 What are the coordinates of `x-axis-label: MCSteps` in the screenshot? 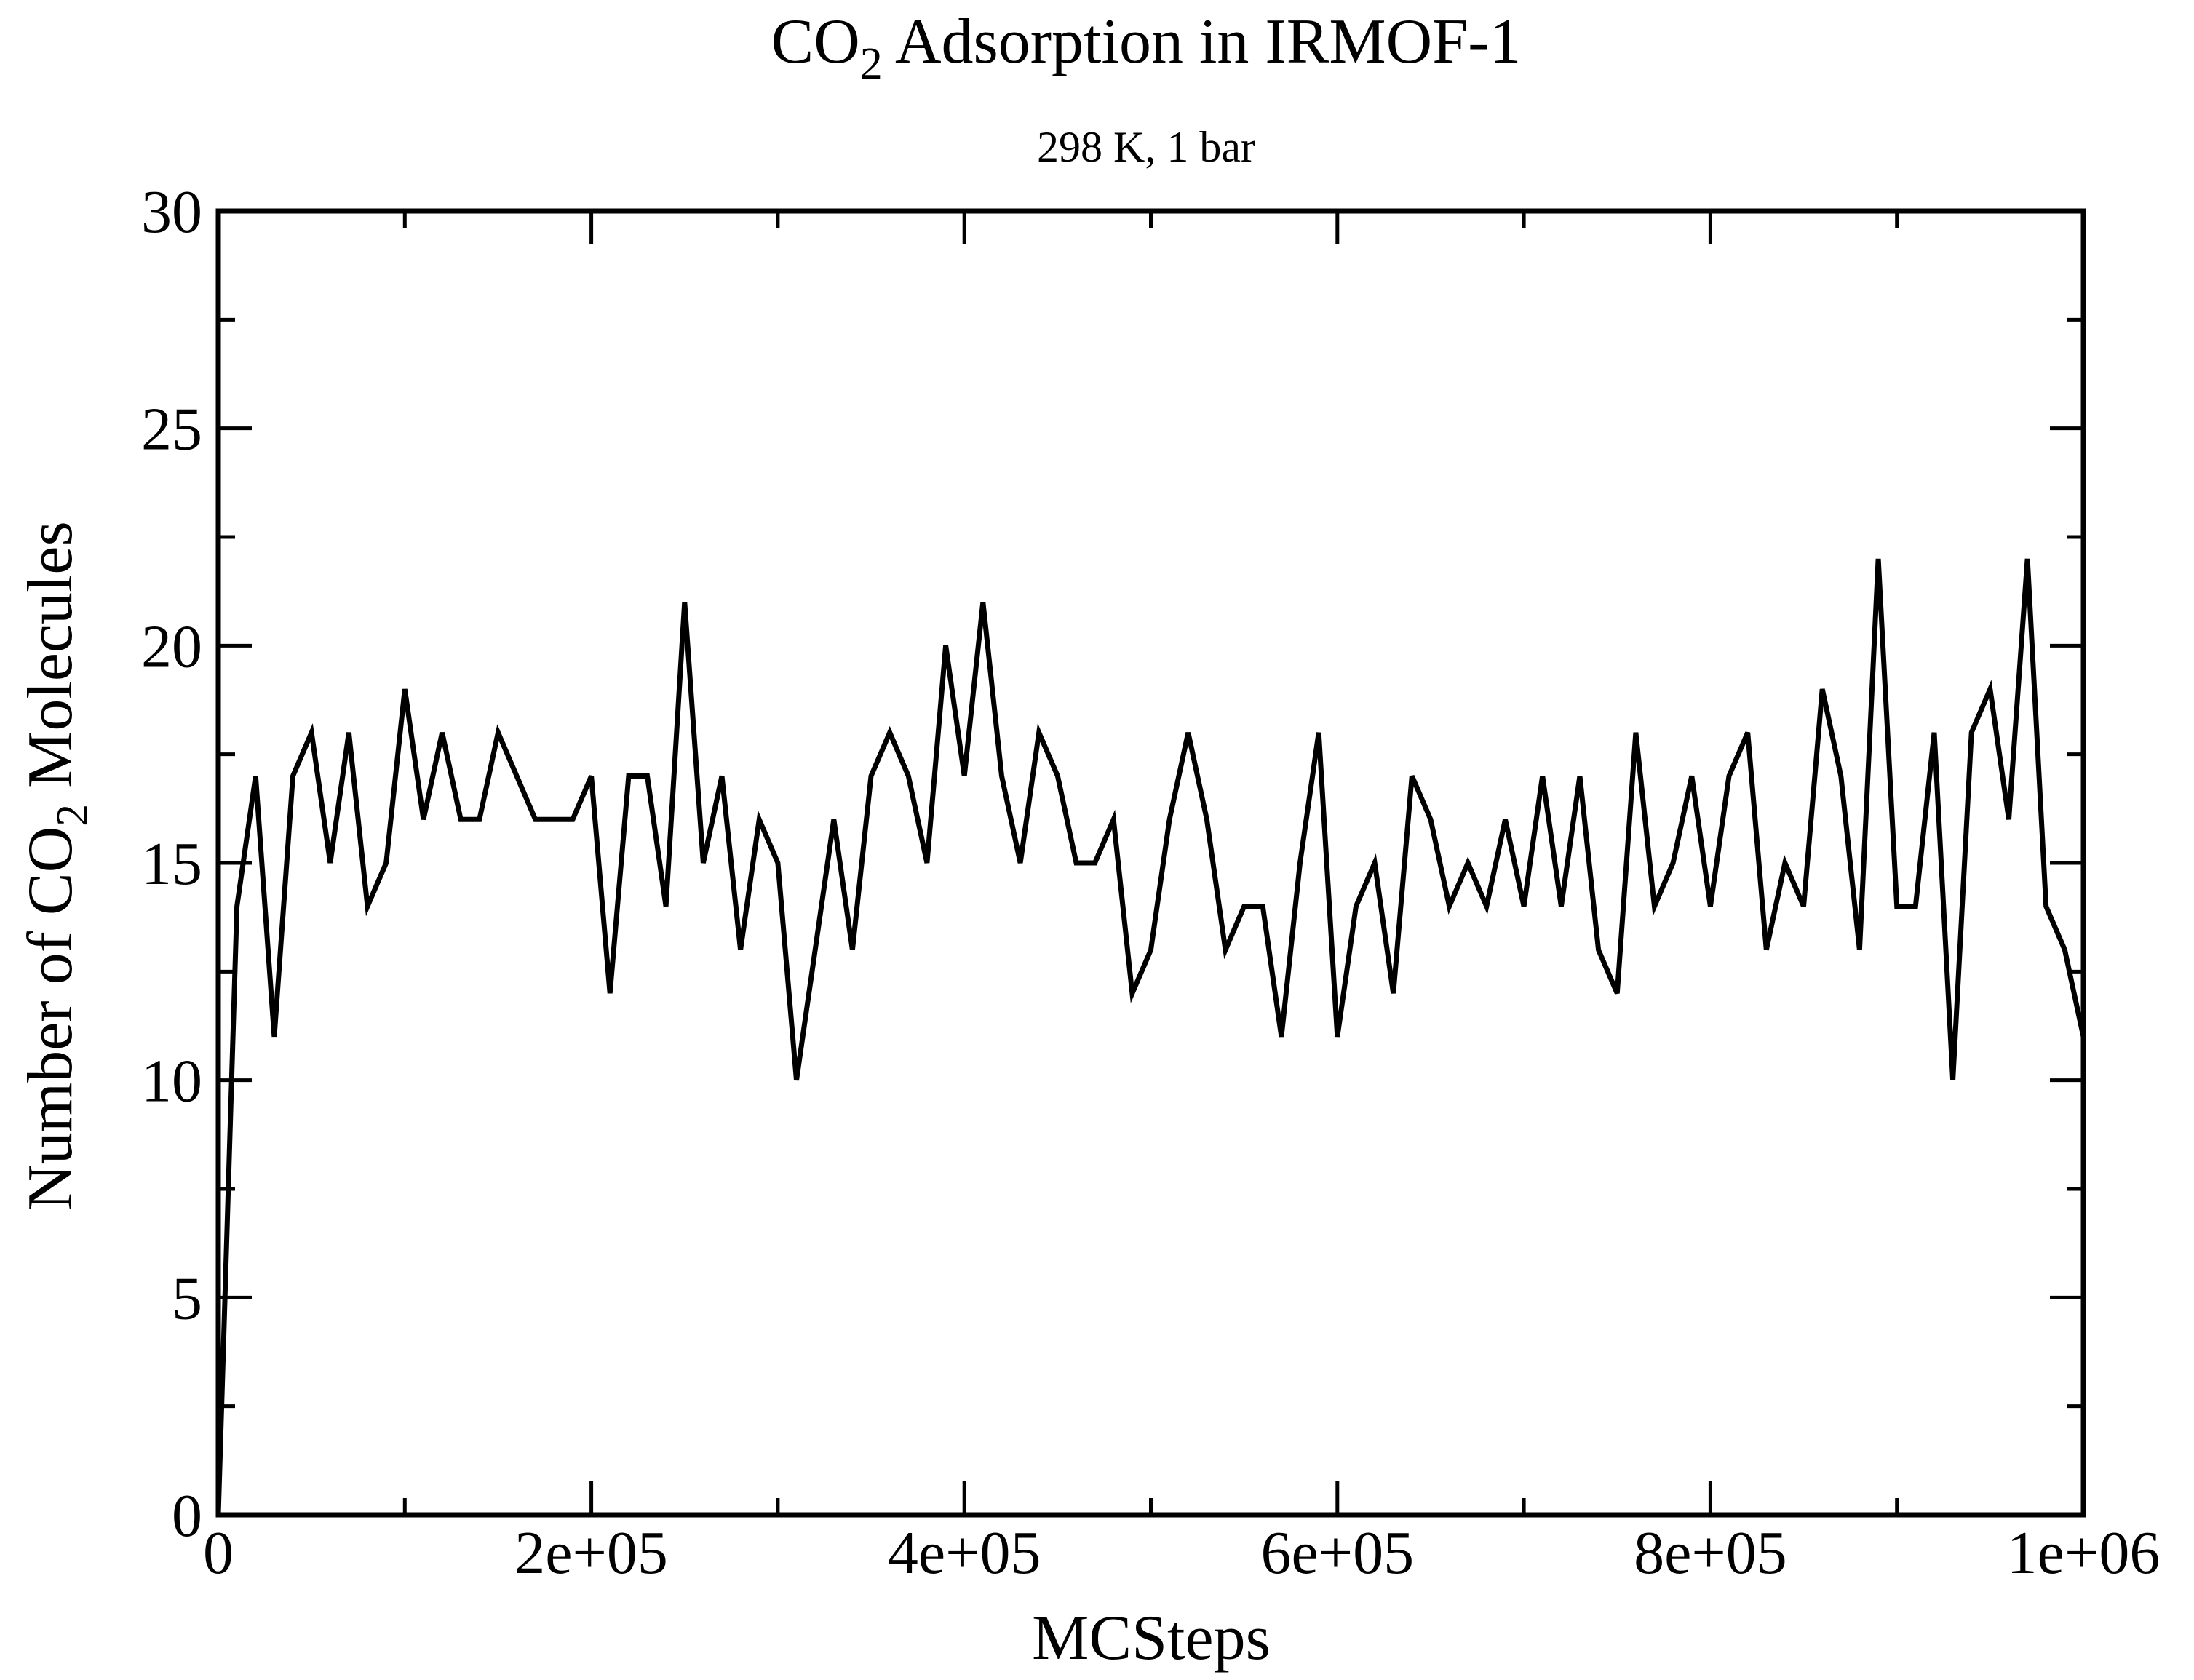 It's located at (1151, 1638).